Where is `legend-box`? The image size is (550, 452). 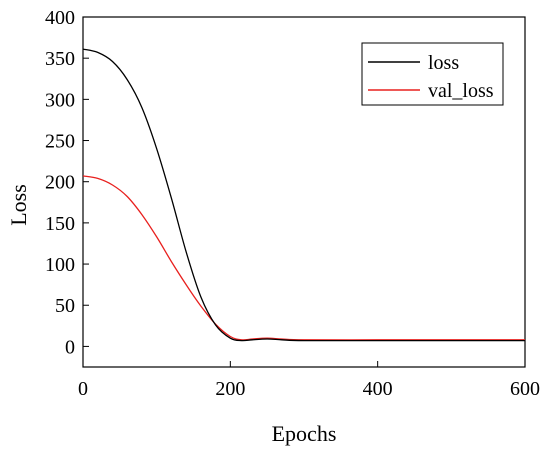
legend-box is located at coordinates (432, 74).